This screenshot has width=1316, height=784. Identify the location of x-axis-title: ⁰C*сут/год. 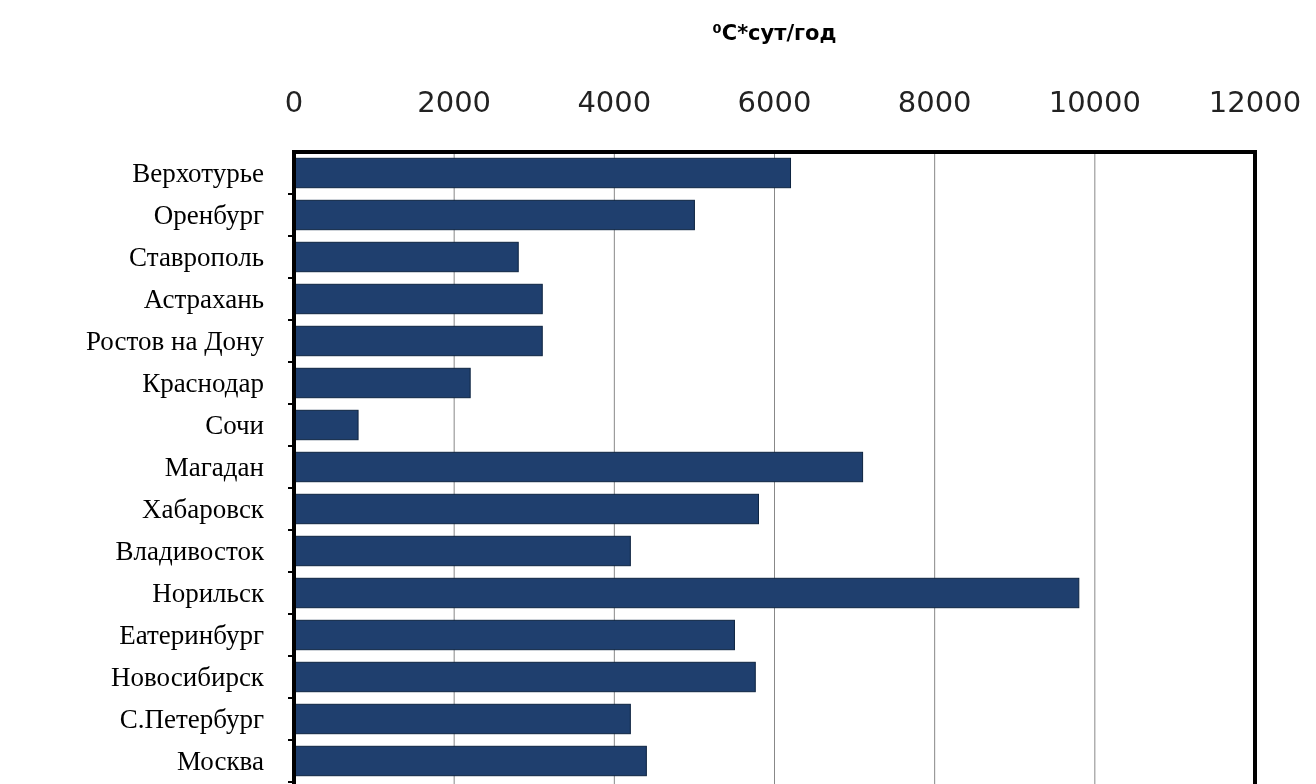
(774, 33).